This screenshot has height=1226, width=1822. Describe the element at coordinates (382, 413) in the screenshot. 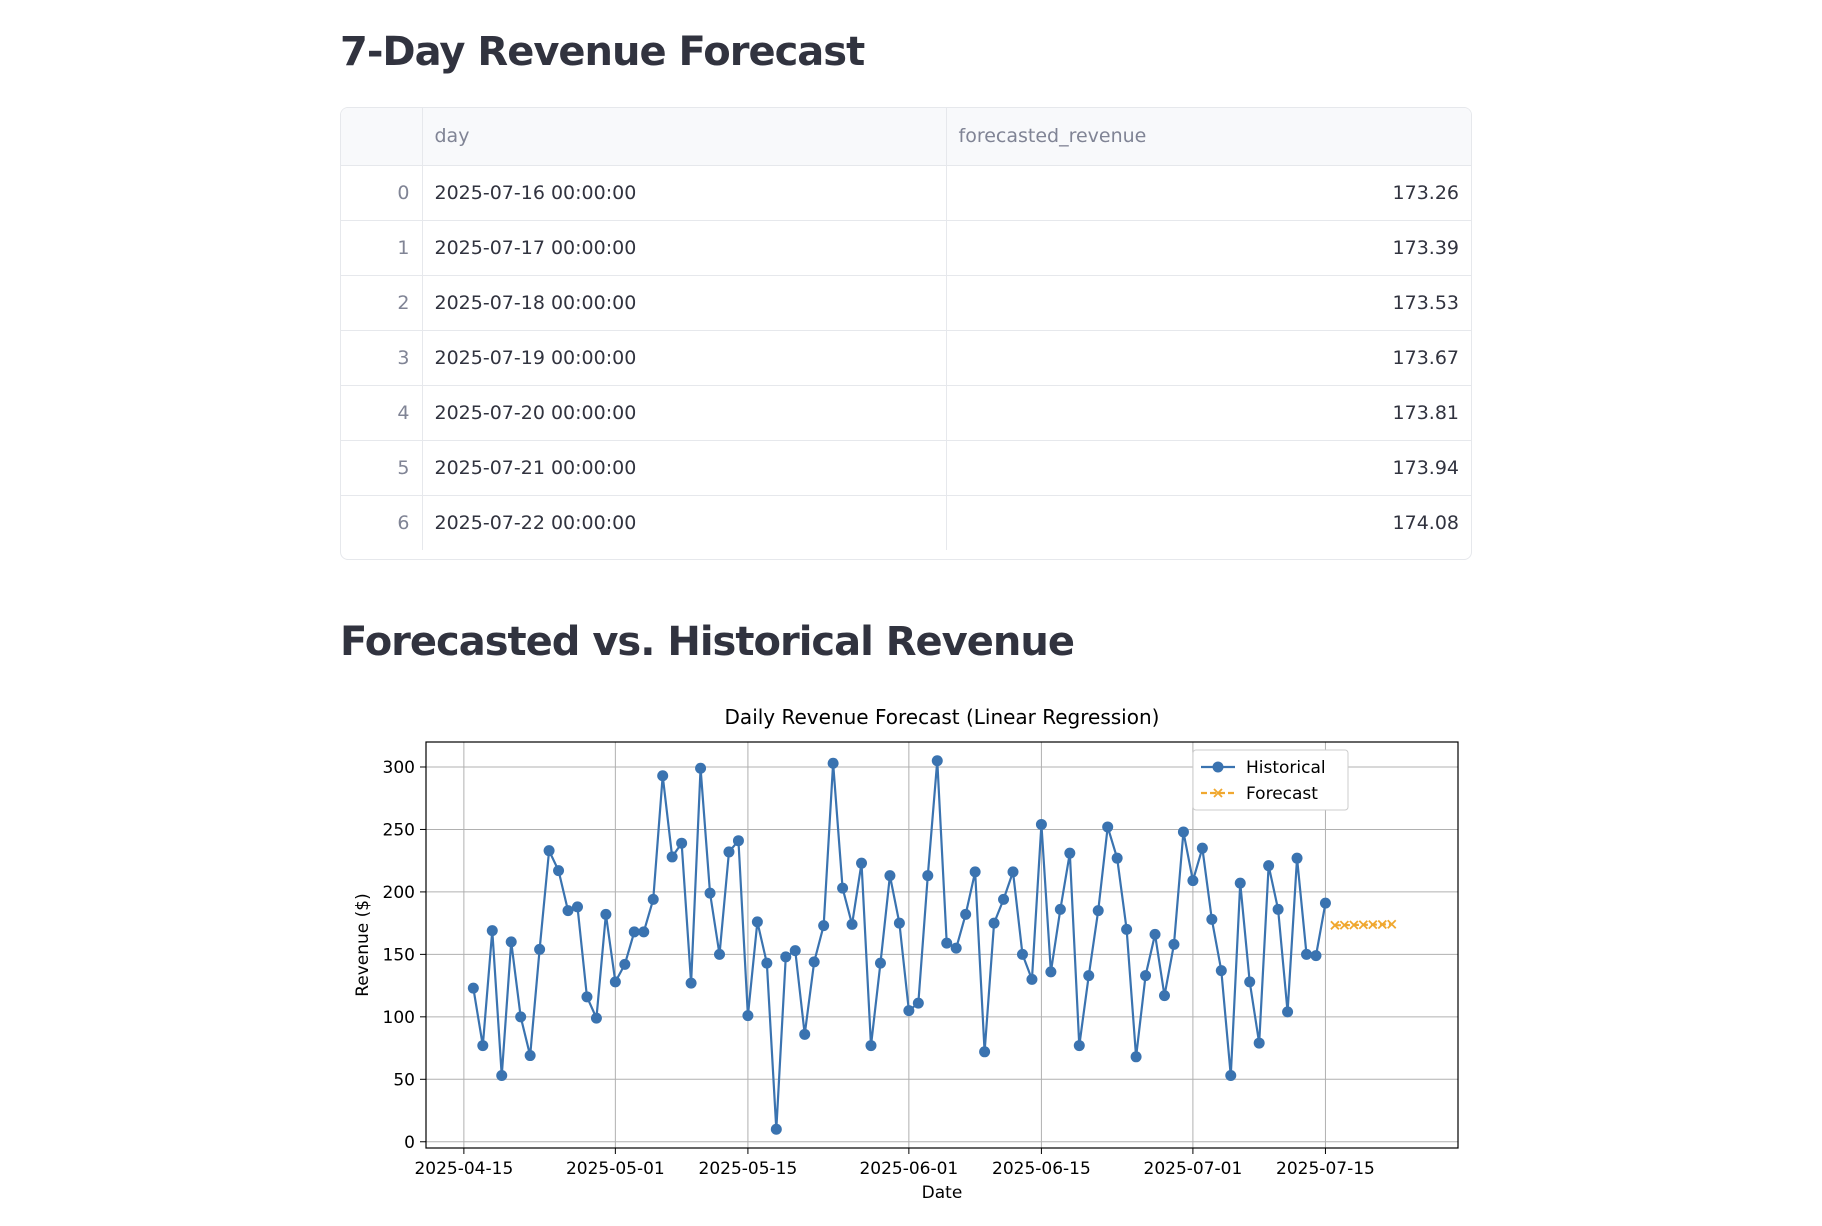

I see `row-index-cell: 4` at that location.